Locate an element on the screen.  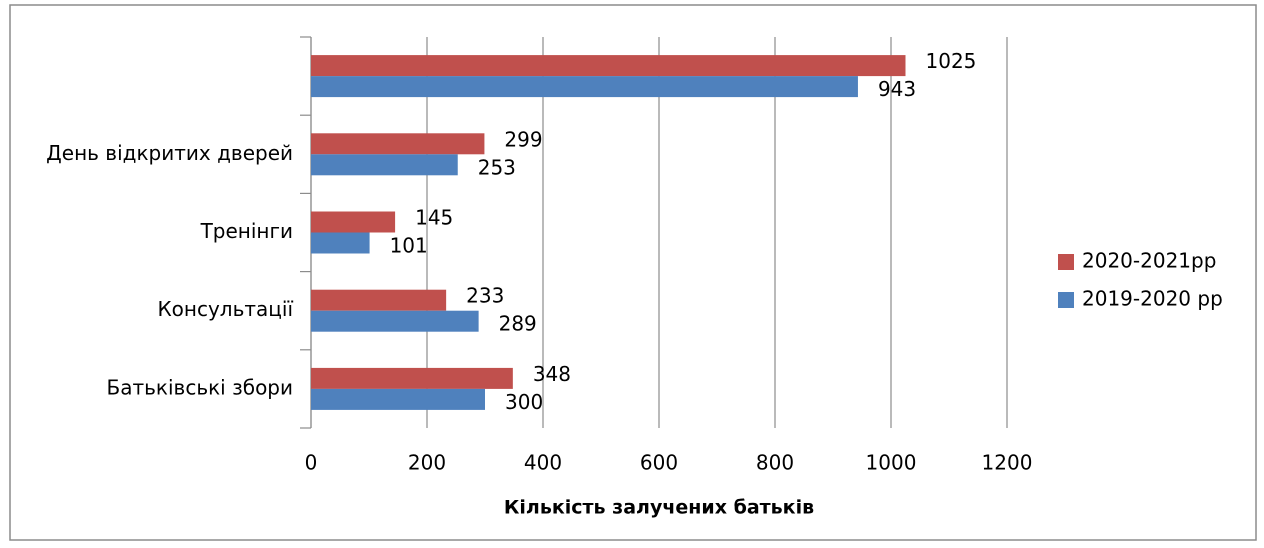
x-tick-label: 1000 is located at coordinates (891, 463).